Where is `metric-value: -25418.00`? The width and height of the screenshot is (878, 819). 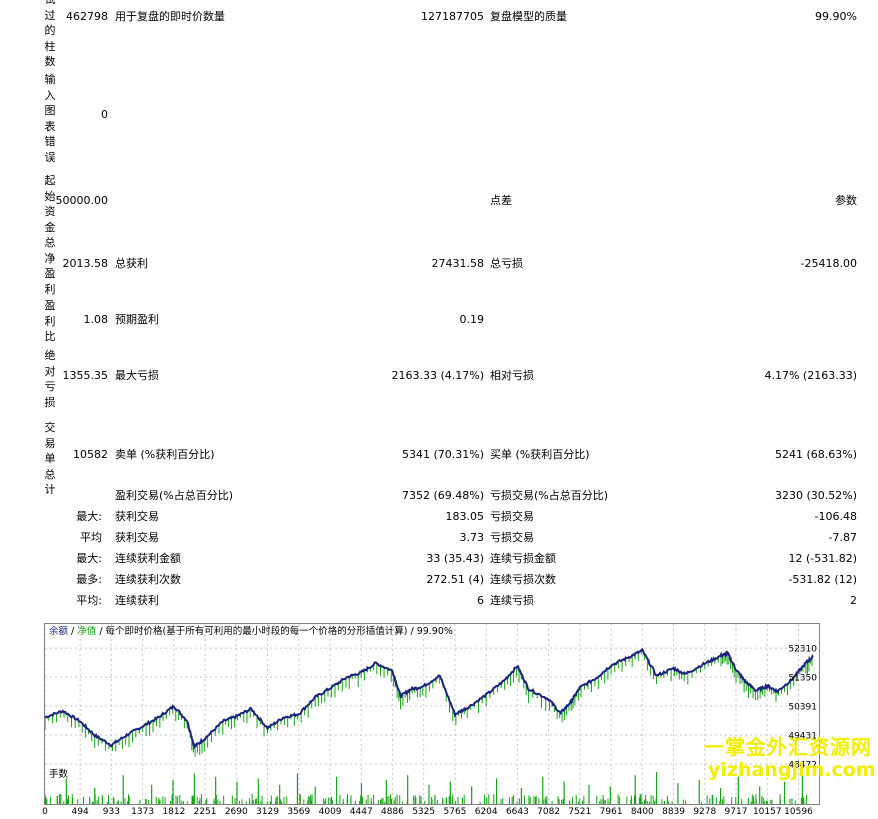
metric-value: -25418.00 is located at coordinates (828, 263).